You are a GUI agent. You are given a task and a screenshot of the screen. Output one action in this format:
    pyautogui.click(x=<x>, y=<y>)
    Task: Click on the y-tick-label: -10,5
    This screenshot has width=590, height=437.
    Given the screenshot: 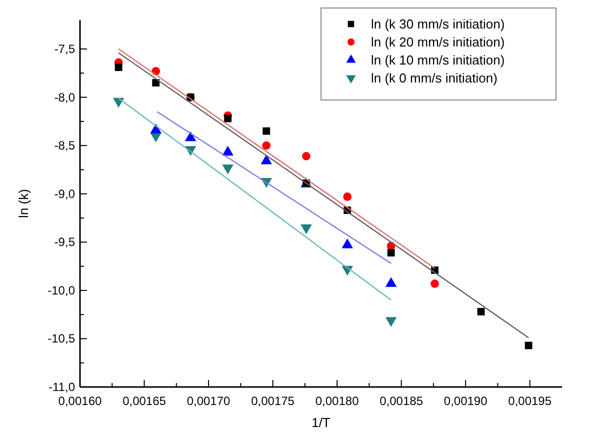 What is the action you would take?
    pyautogui.click(x=62, y=339)
    